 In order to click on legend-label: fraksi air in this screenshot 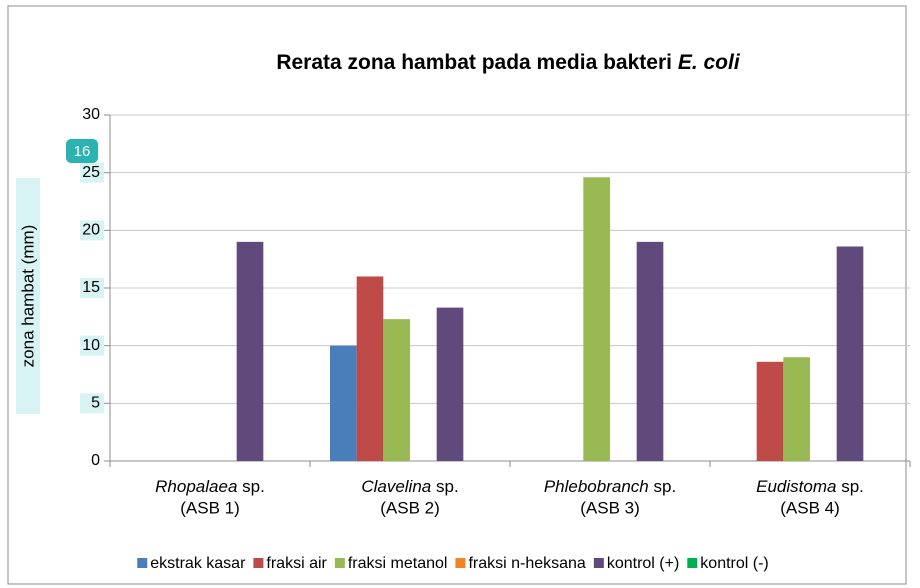, I will do `click(296, 563)`.